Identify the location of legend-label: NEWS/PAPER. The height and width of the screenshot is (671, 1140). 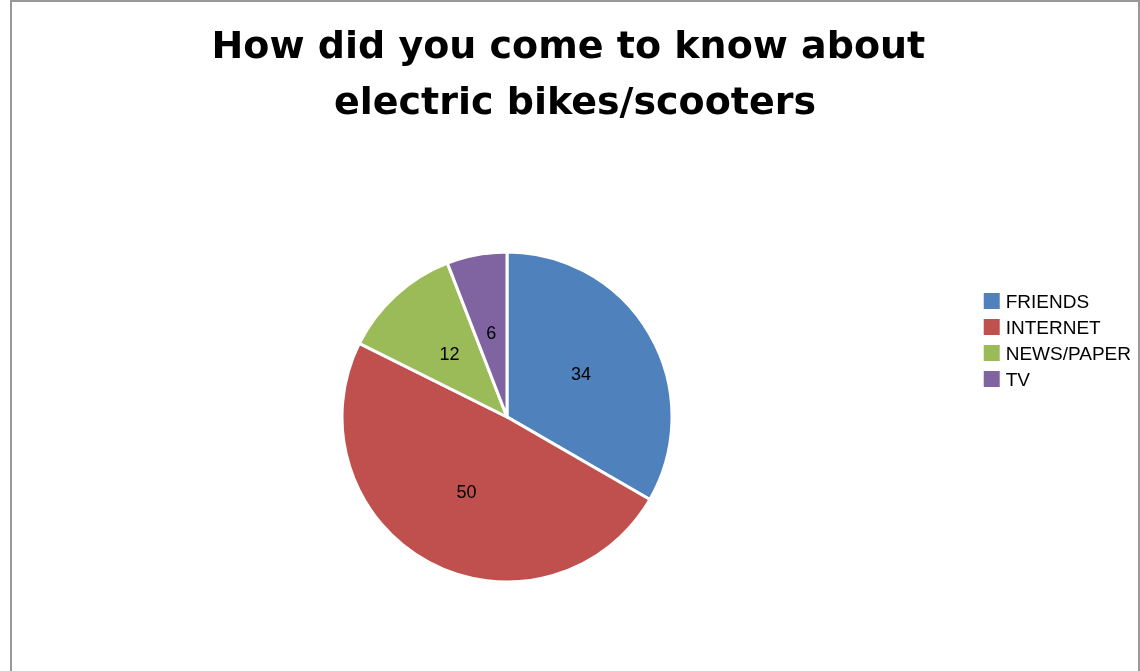
(1068, 353).